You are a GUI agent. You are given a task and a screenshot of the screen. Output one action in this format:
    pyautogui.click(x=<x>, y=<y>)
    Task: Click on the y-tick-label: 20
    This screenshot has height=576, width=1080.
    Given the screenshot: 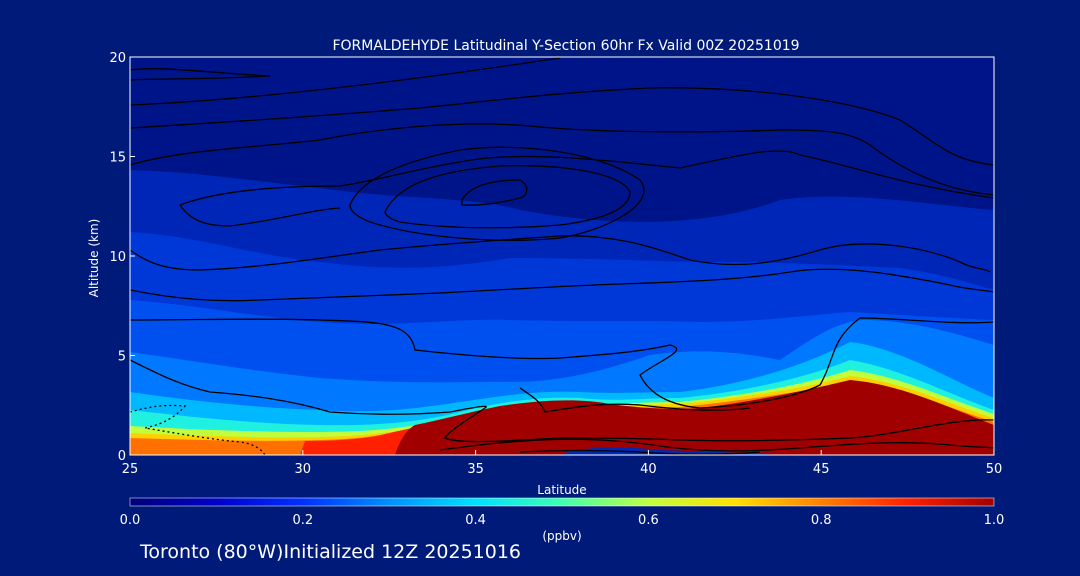 What is the action you would take?
    pyautogui.click(x=117, y=58)
    